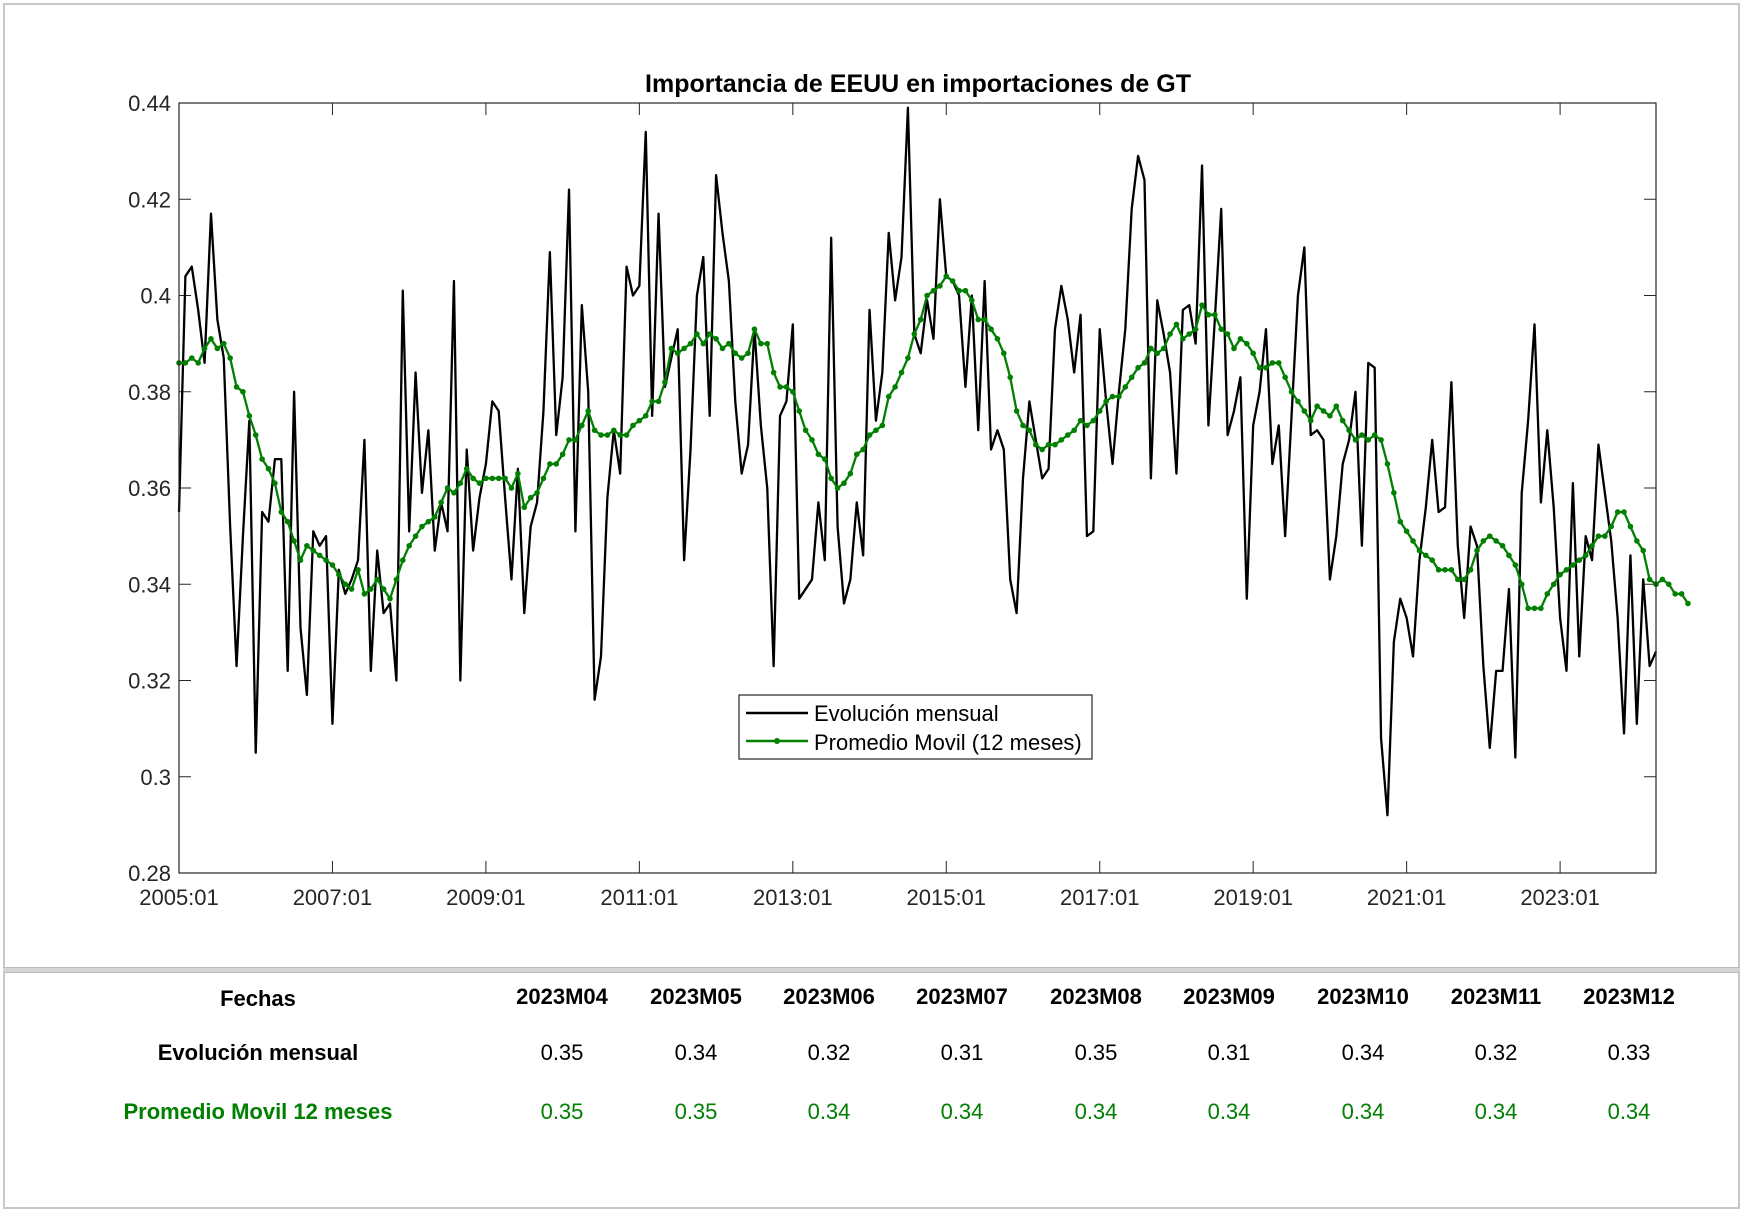 This screenshot has height=1214, width=1745. What do you see at coordinates (562, 996) in the screenshot?
I see `table-column-header: 2023M04` at bounding box center [562, 996].